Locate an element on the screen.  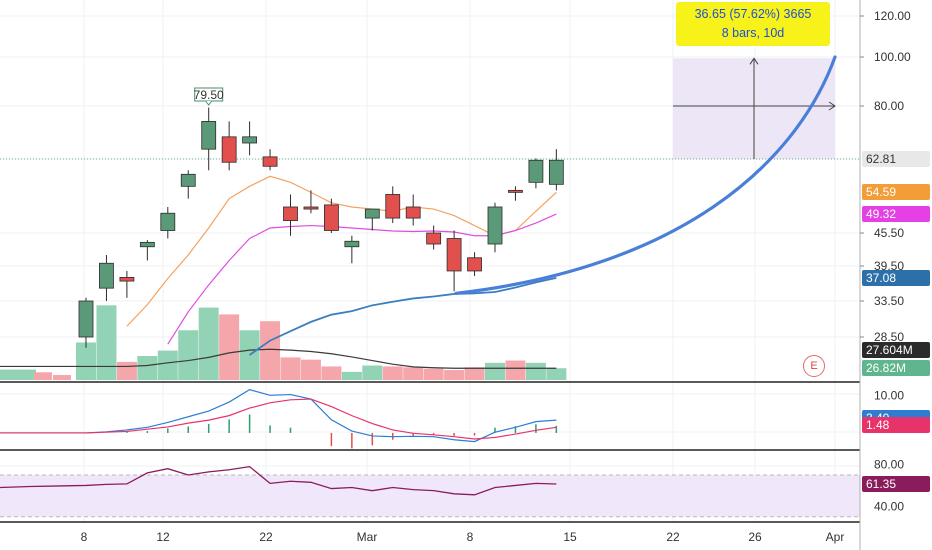
earnings-event-badge: E is located at coordinates (814, 366).